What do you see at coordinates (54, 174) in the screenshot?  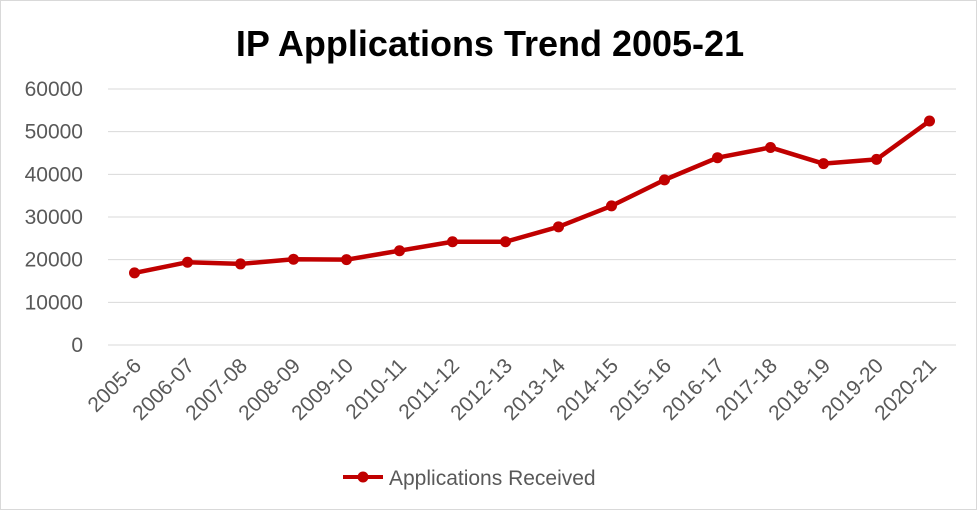 I see `y-tick-label: 40000` at bounding box center [54, 174].